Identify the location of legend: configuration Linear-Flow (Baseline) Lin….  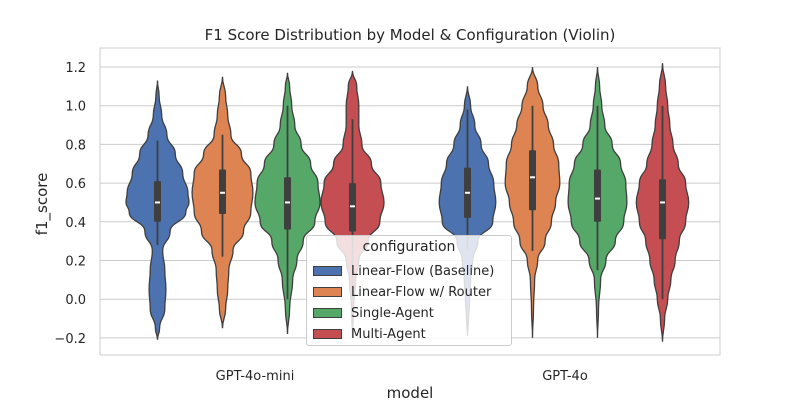
(409, 290).